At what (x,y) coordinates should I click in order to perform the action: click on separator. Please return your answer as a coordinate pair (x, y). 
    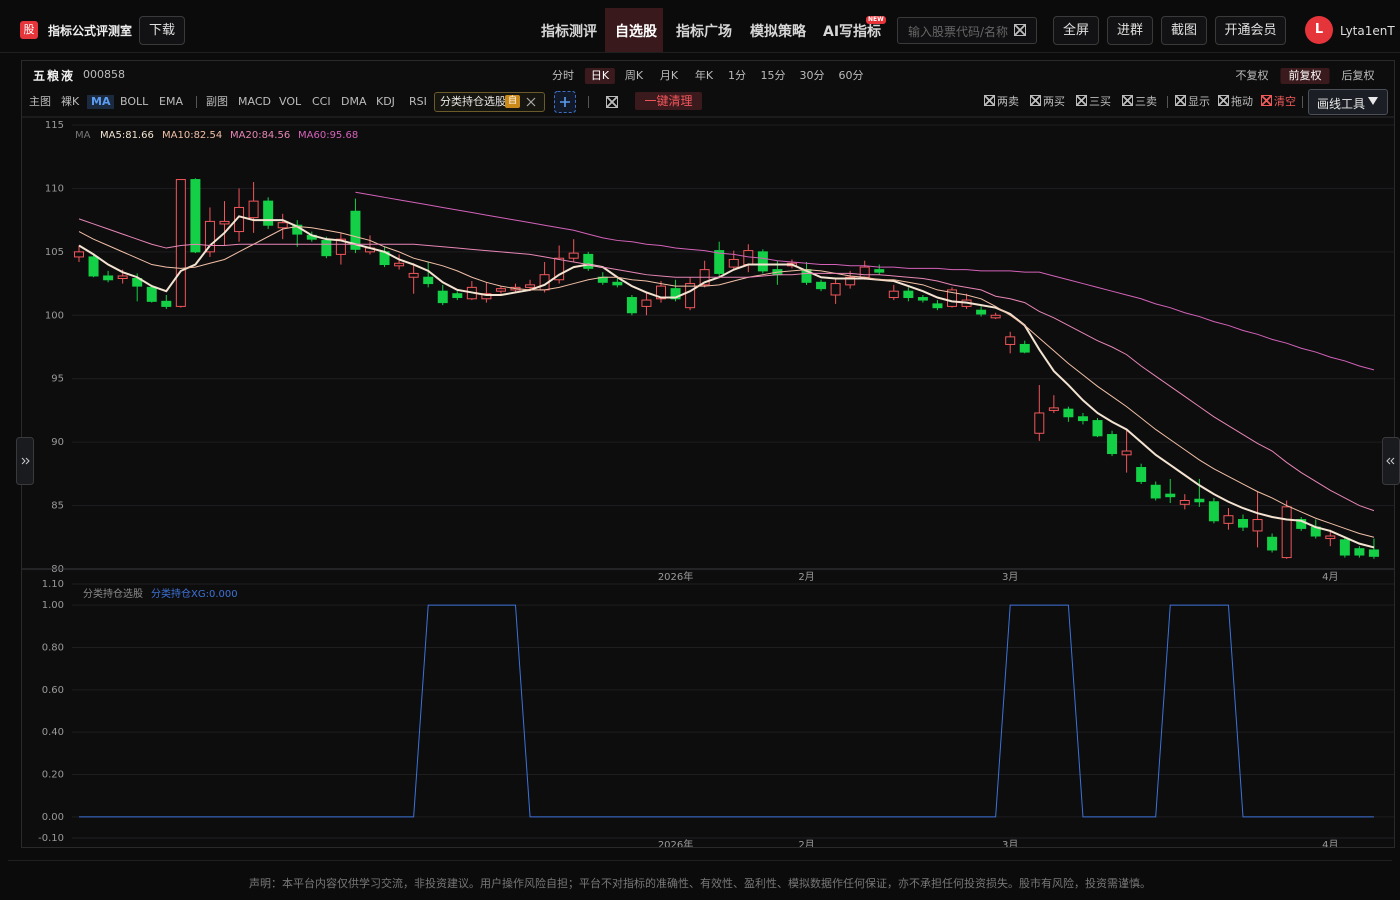
    Looking at the image, I should click on (588, 102).